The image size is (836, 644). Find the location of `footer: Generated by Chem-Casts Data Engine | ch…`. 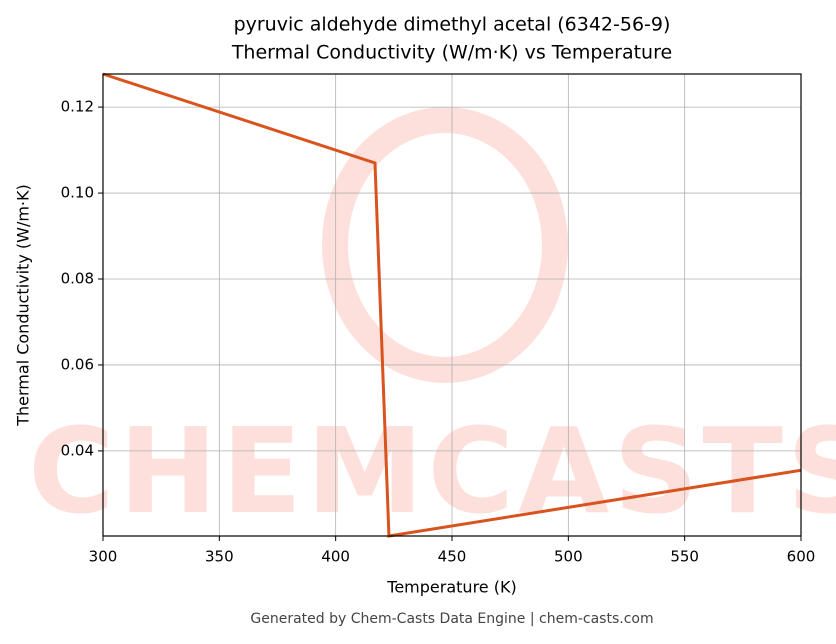

footer: Generated by Chem-Casts Data Engine | ch… is located at coordinates (451, 619).